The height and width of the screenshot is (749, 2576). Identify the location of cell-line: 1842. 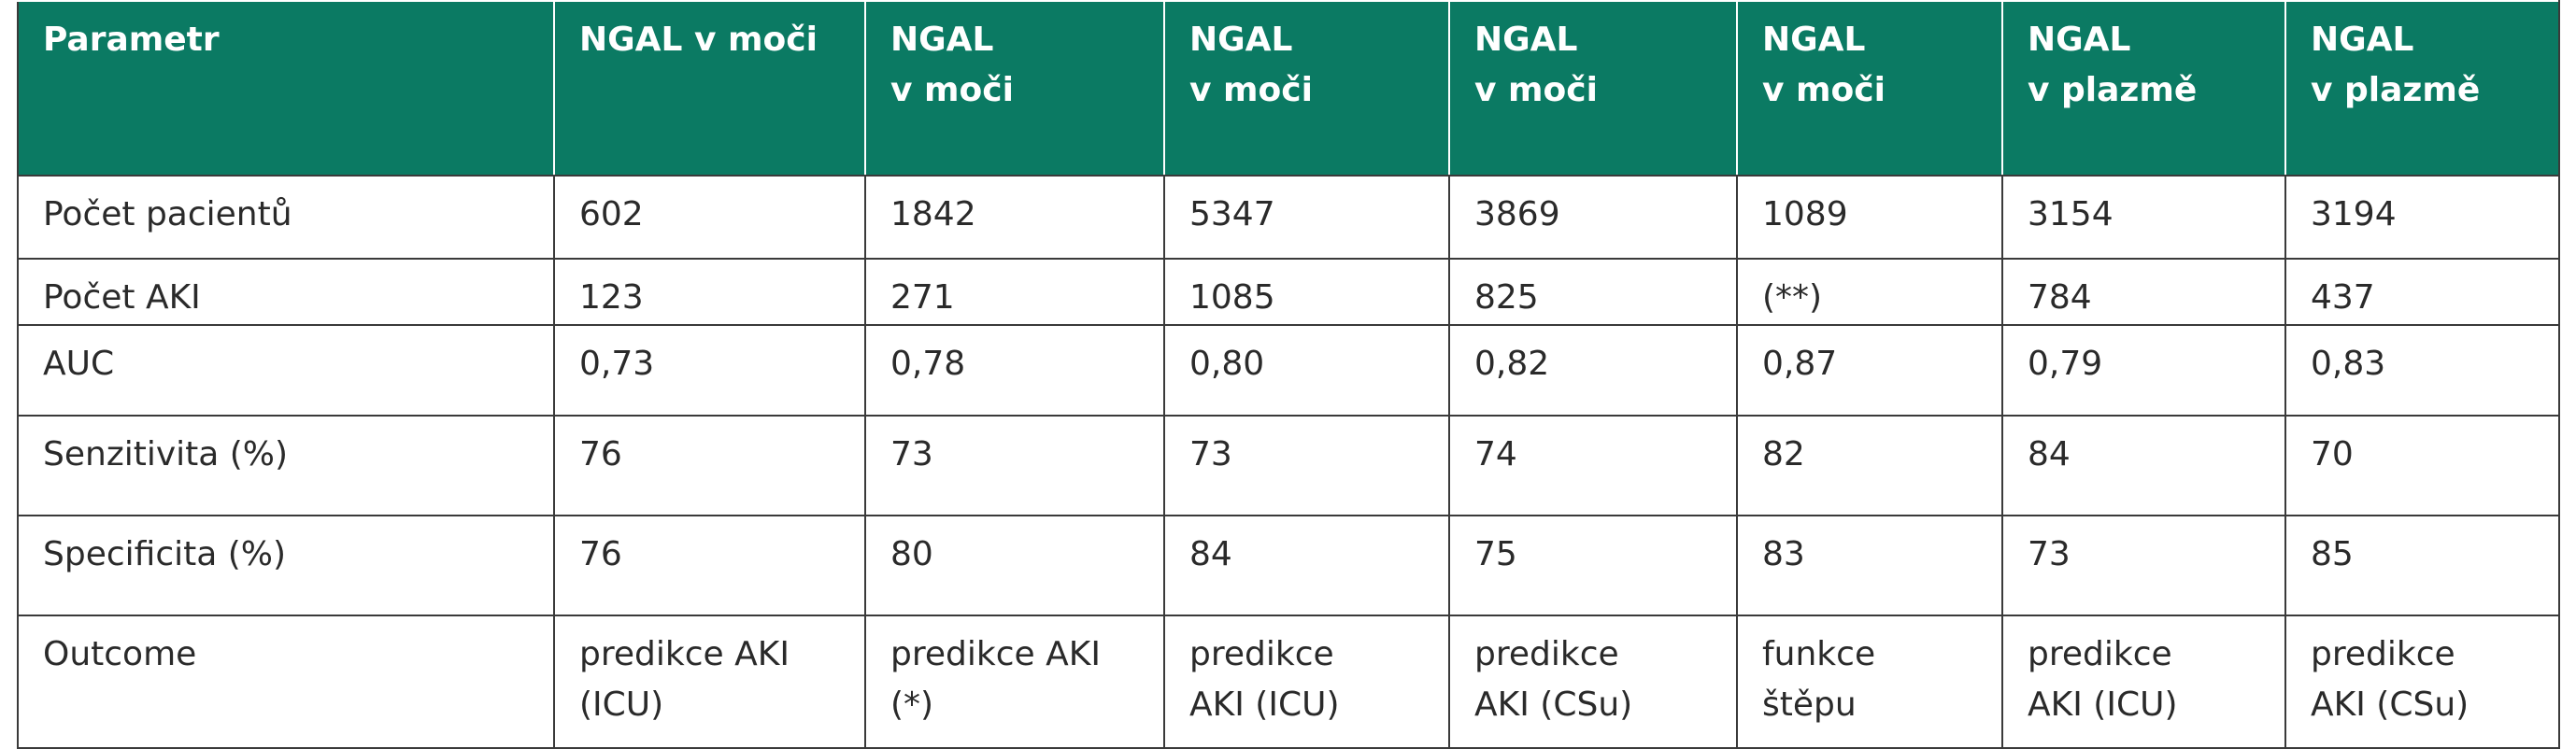
(933, 214).